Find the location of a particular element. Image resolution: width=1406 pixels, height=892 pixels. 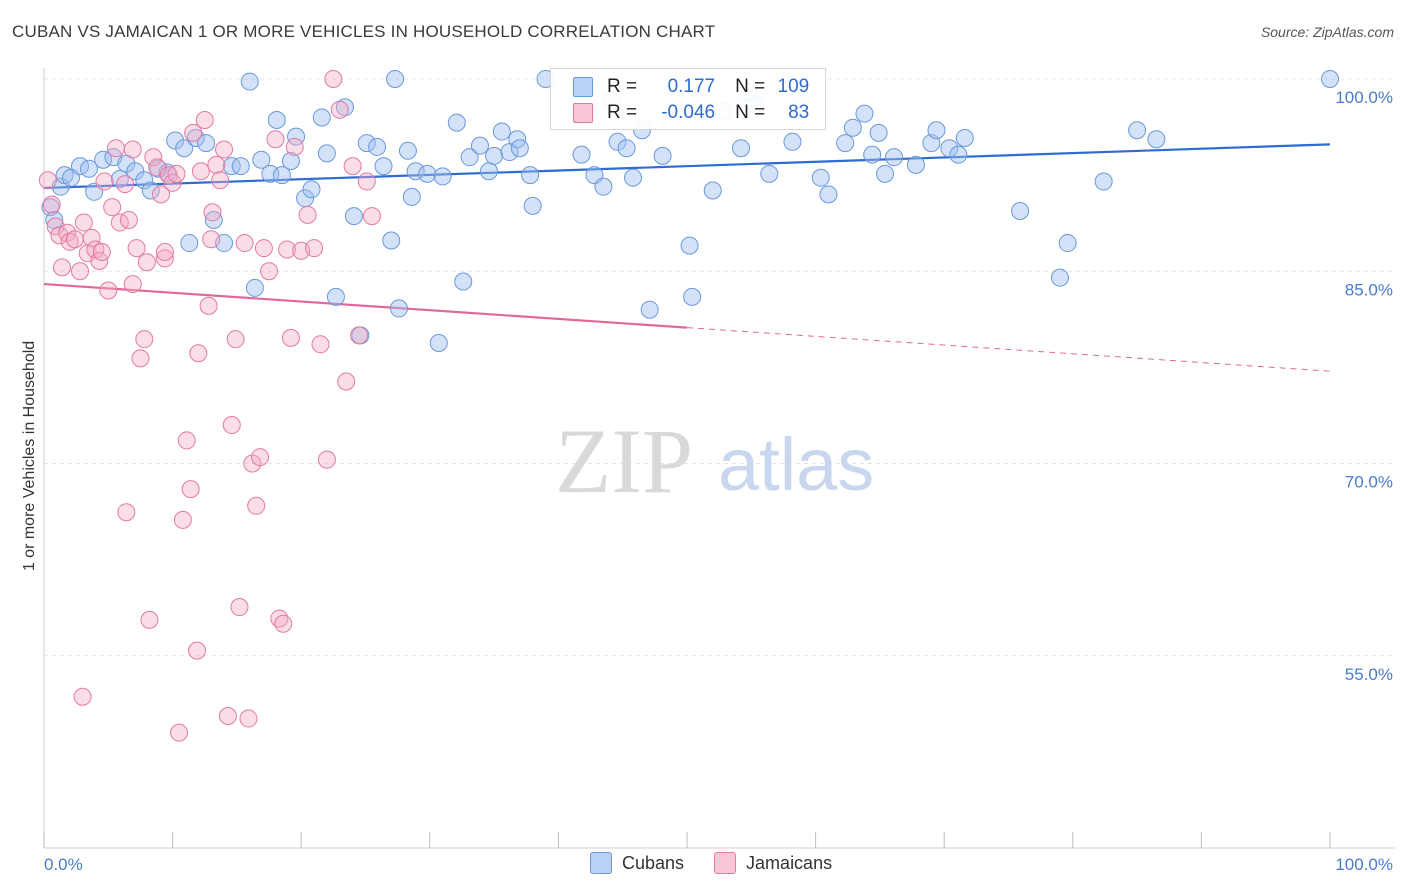

cubans-label: Cubans is located at coordinates (653, 862).